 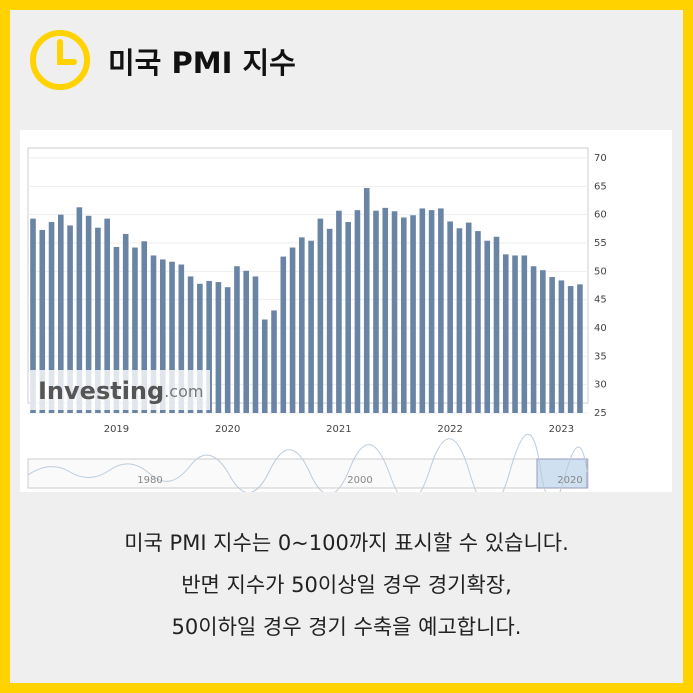 I want to click on clock-hands, so click(x=67, y=52).